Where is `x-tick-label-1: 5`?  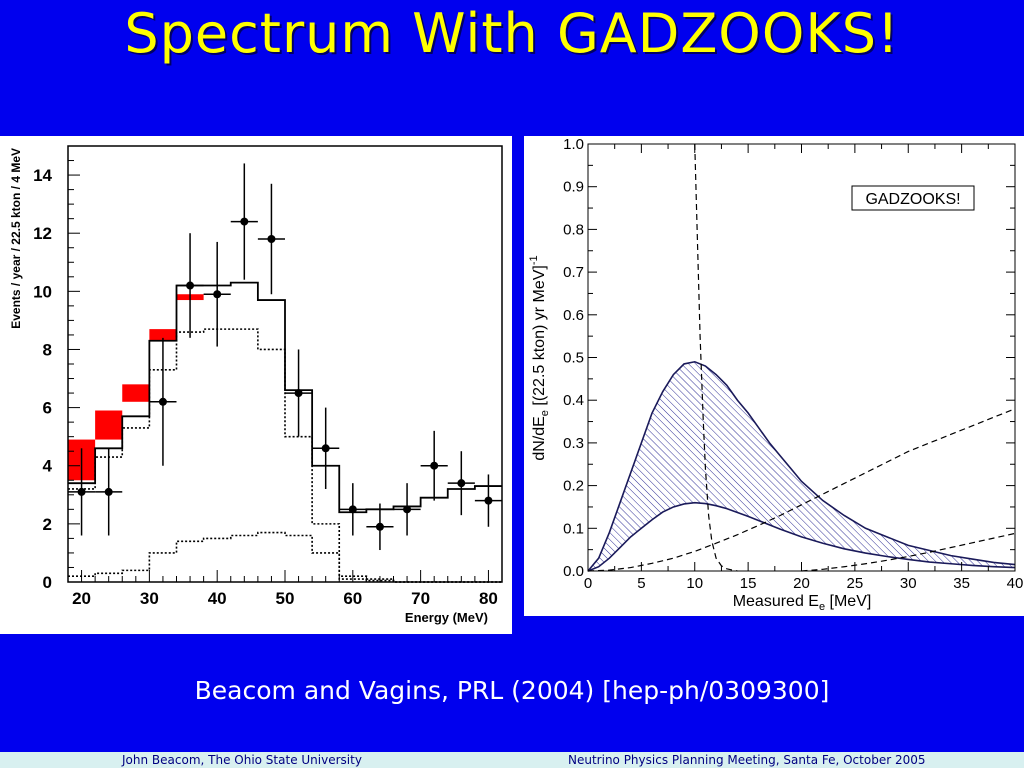 x-tick-label-1: 5 is located at coordinates (641, 583).